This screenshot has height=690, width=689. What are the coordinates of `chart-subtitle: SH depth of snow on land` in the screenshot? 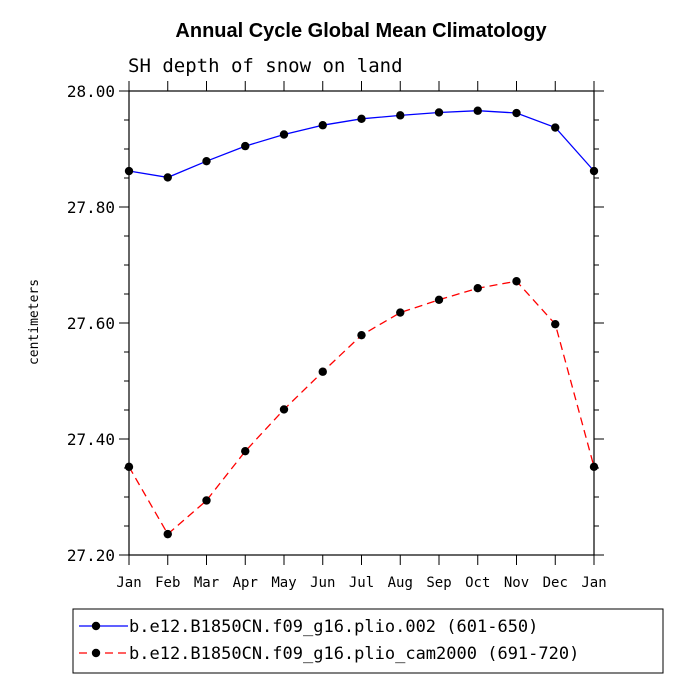 It's located at (265, 66).